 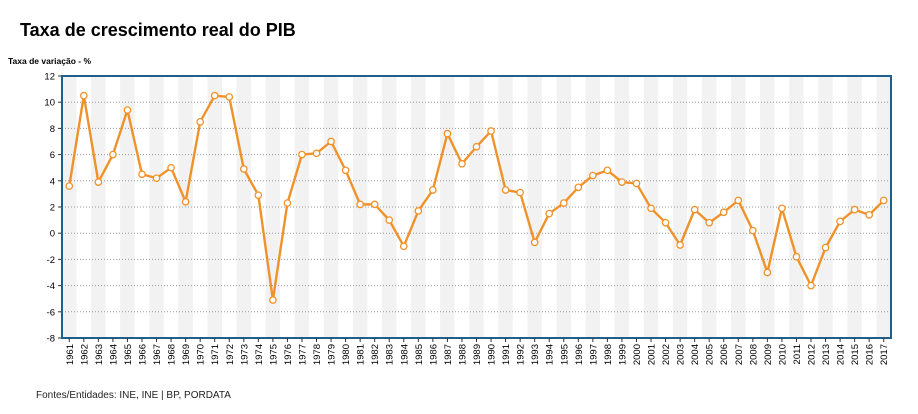 What do you see at coordinates (375, 354) in the screenshot?
I see `x-tick-label: 1982` at bounding box center [375, 354].